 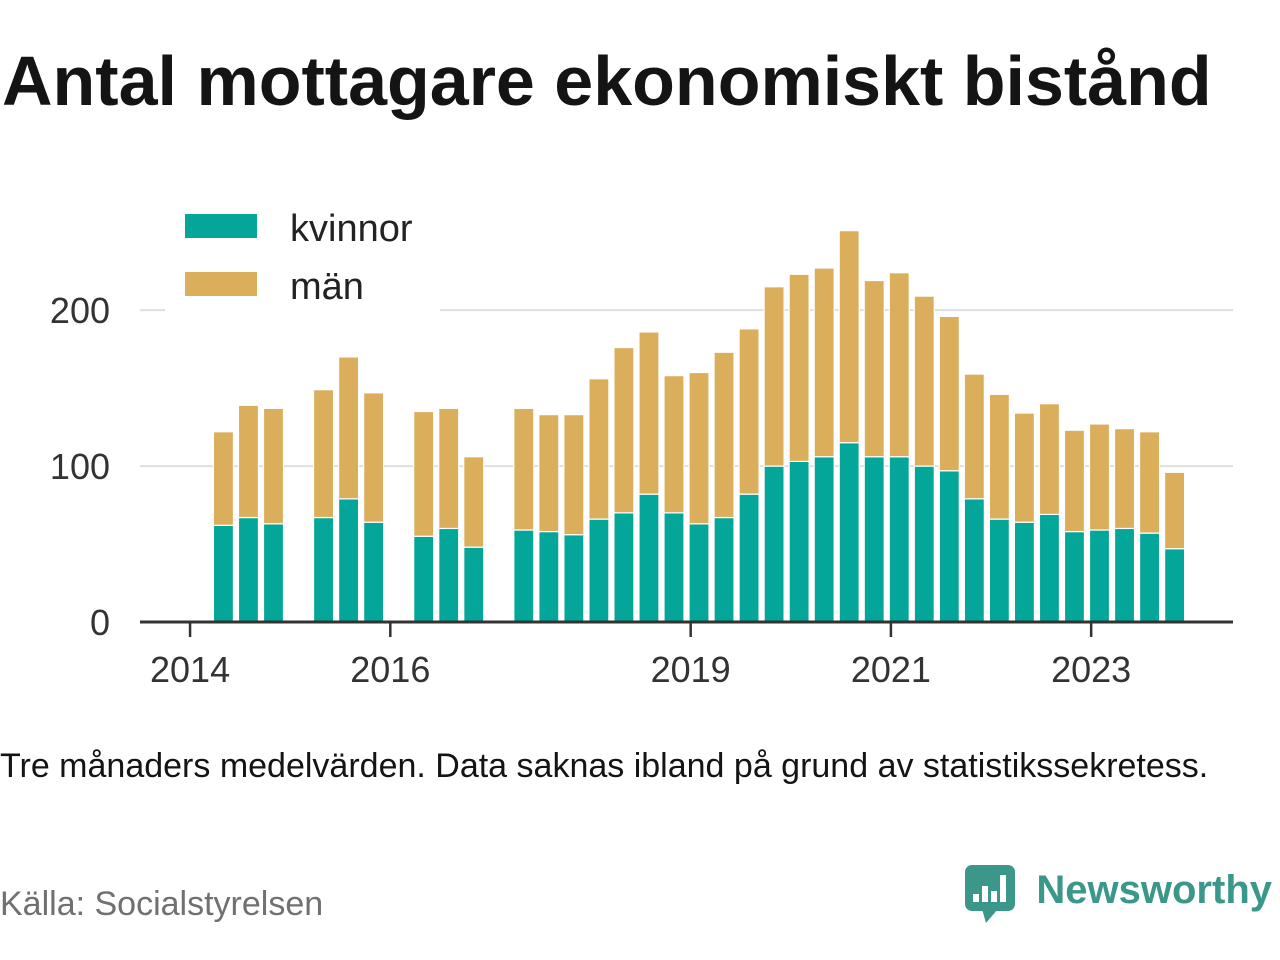 I want to click on y-tick-label-200: 200, so click(x=80, y=310).